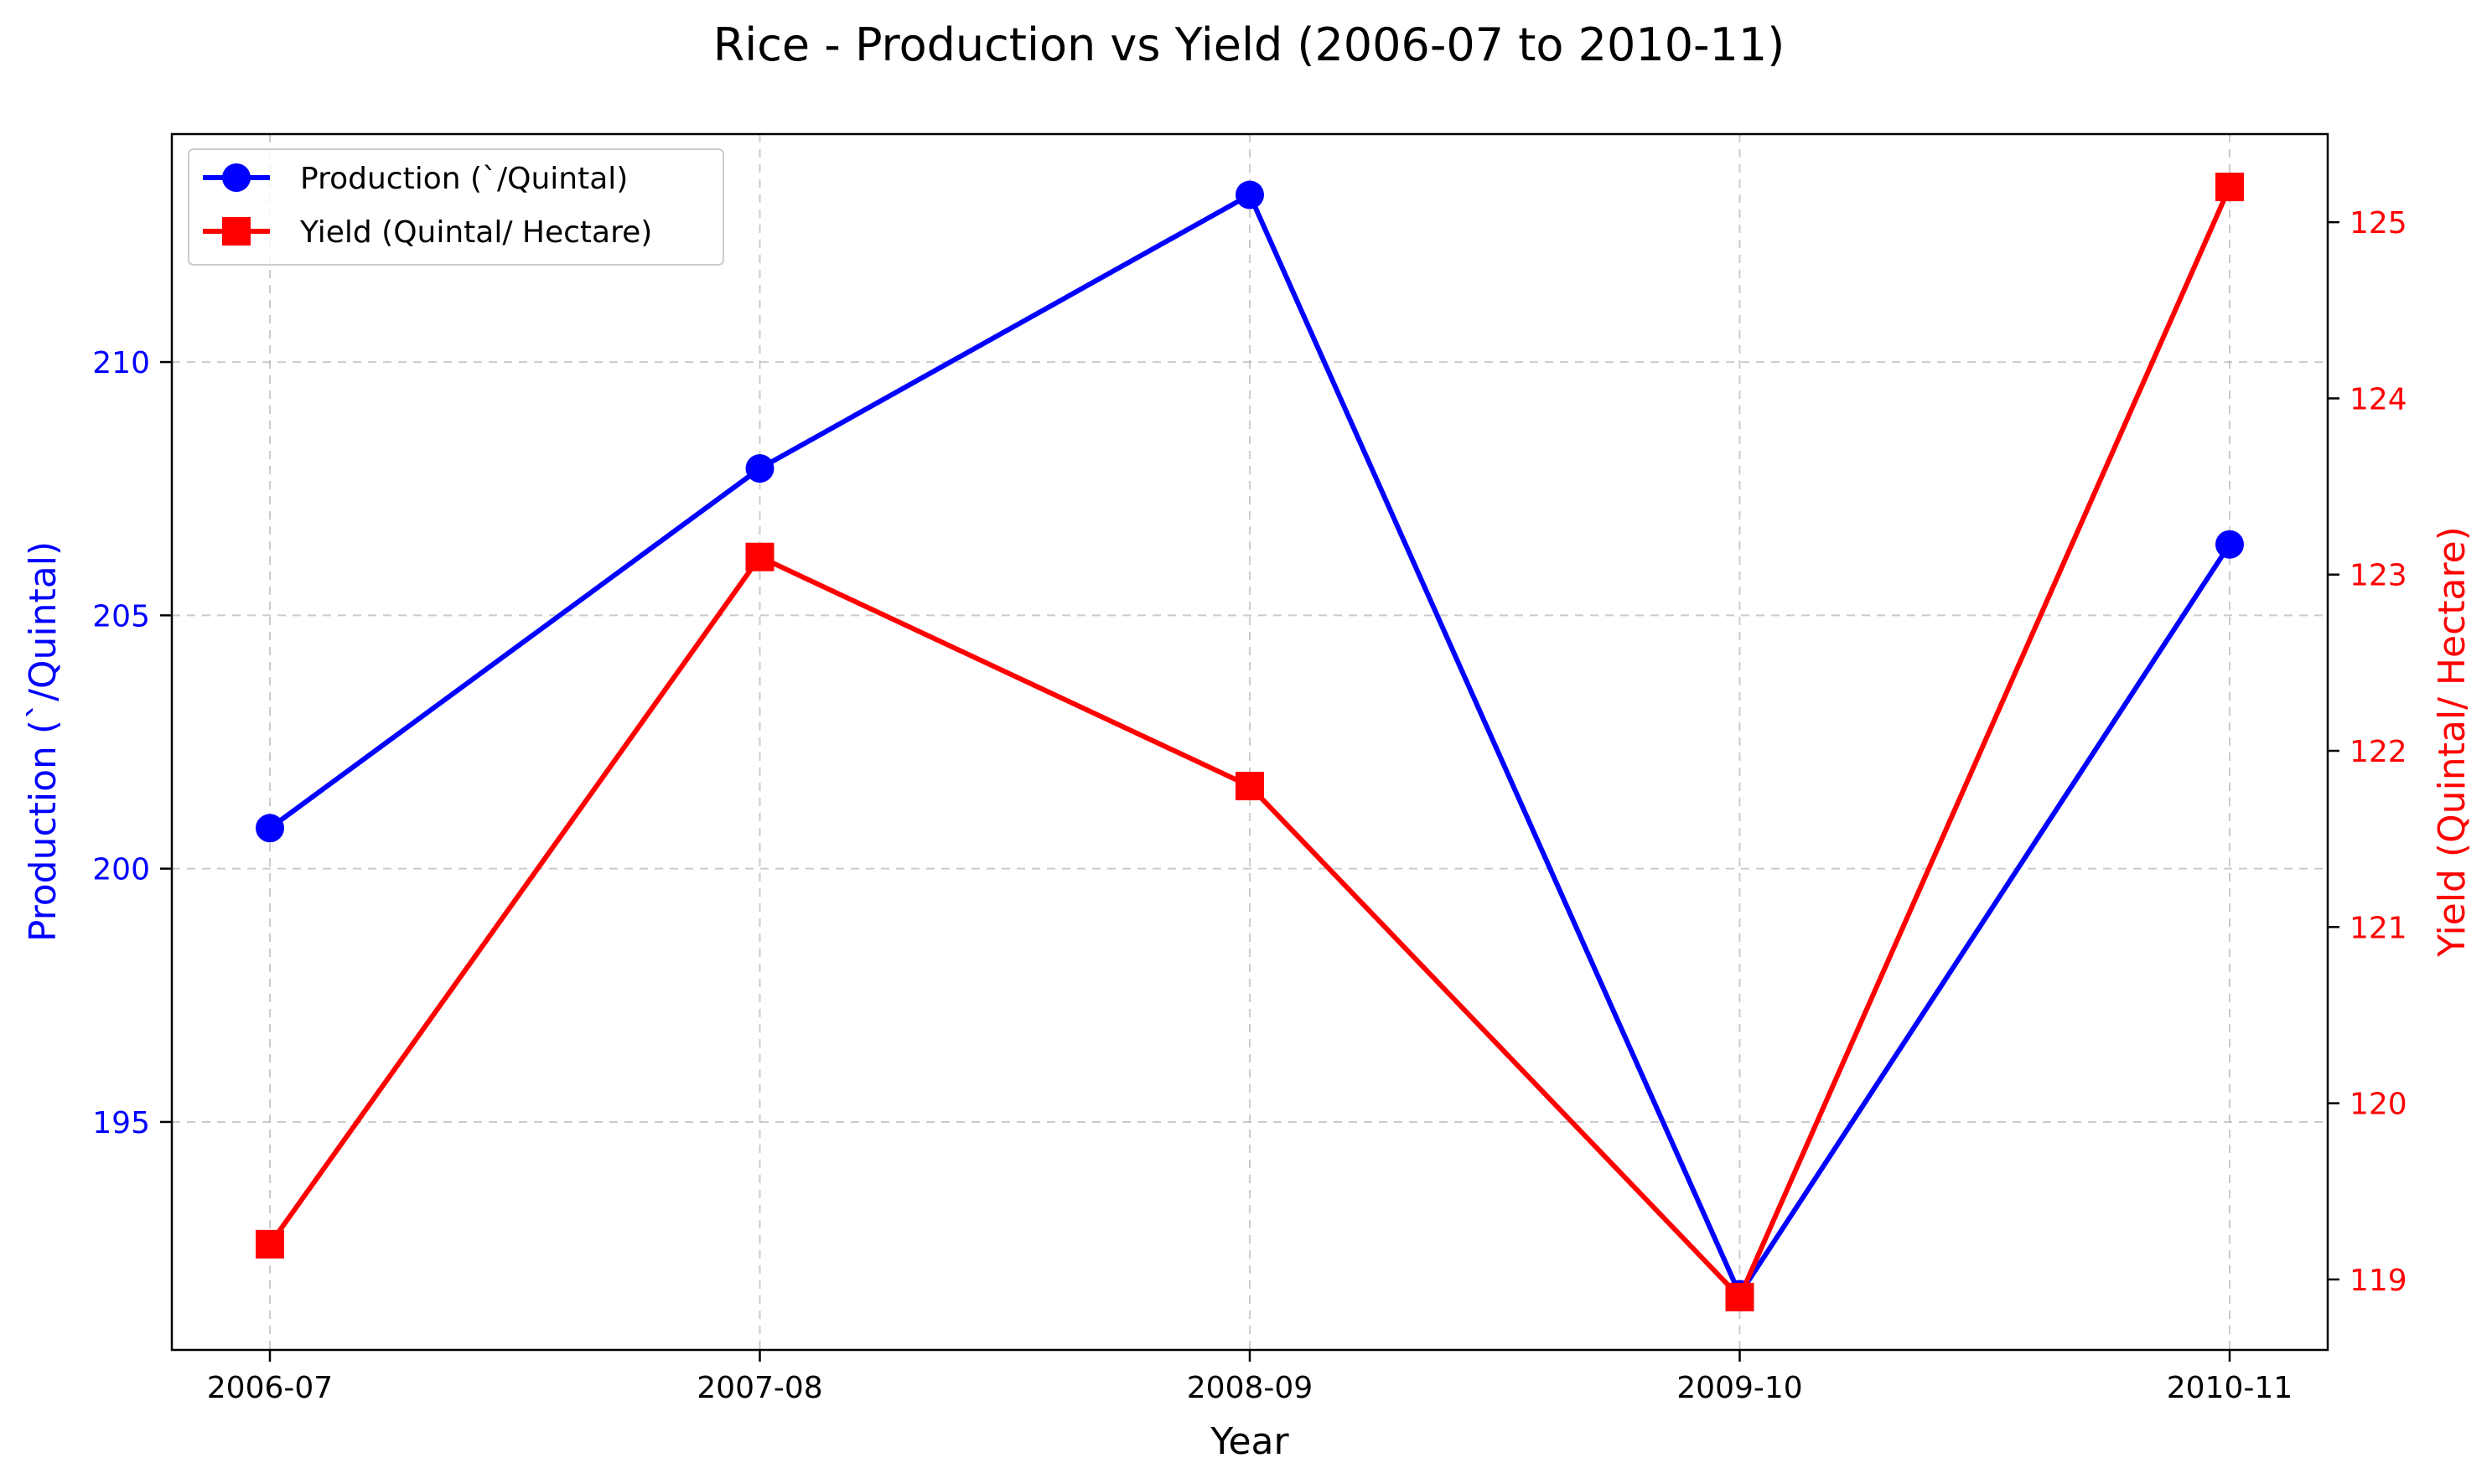 The height and width of the screenshot is (1484, 2492). Describe the element at coordinates (270, 1388) in the screenshot. I see `x-tick-label: 2006-07` at that location.